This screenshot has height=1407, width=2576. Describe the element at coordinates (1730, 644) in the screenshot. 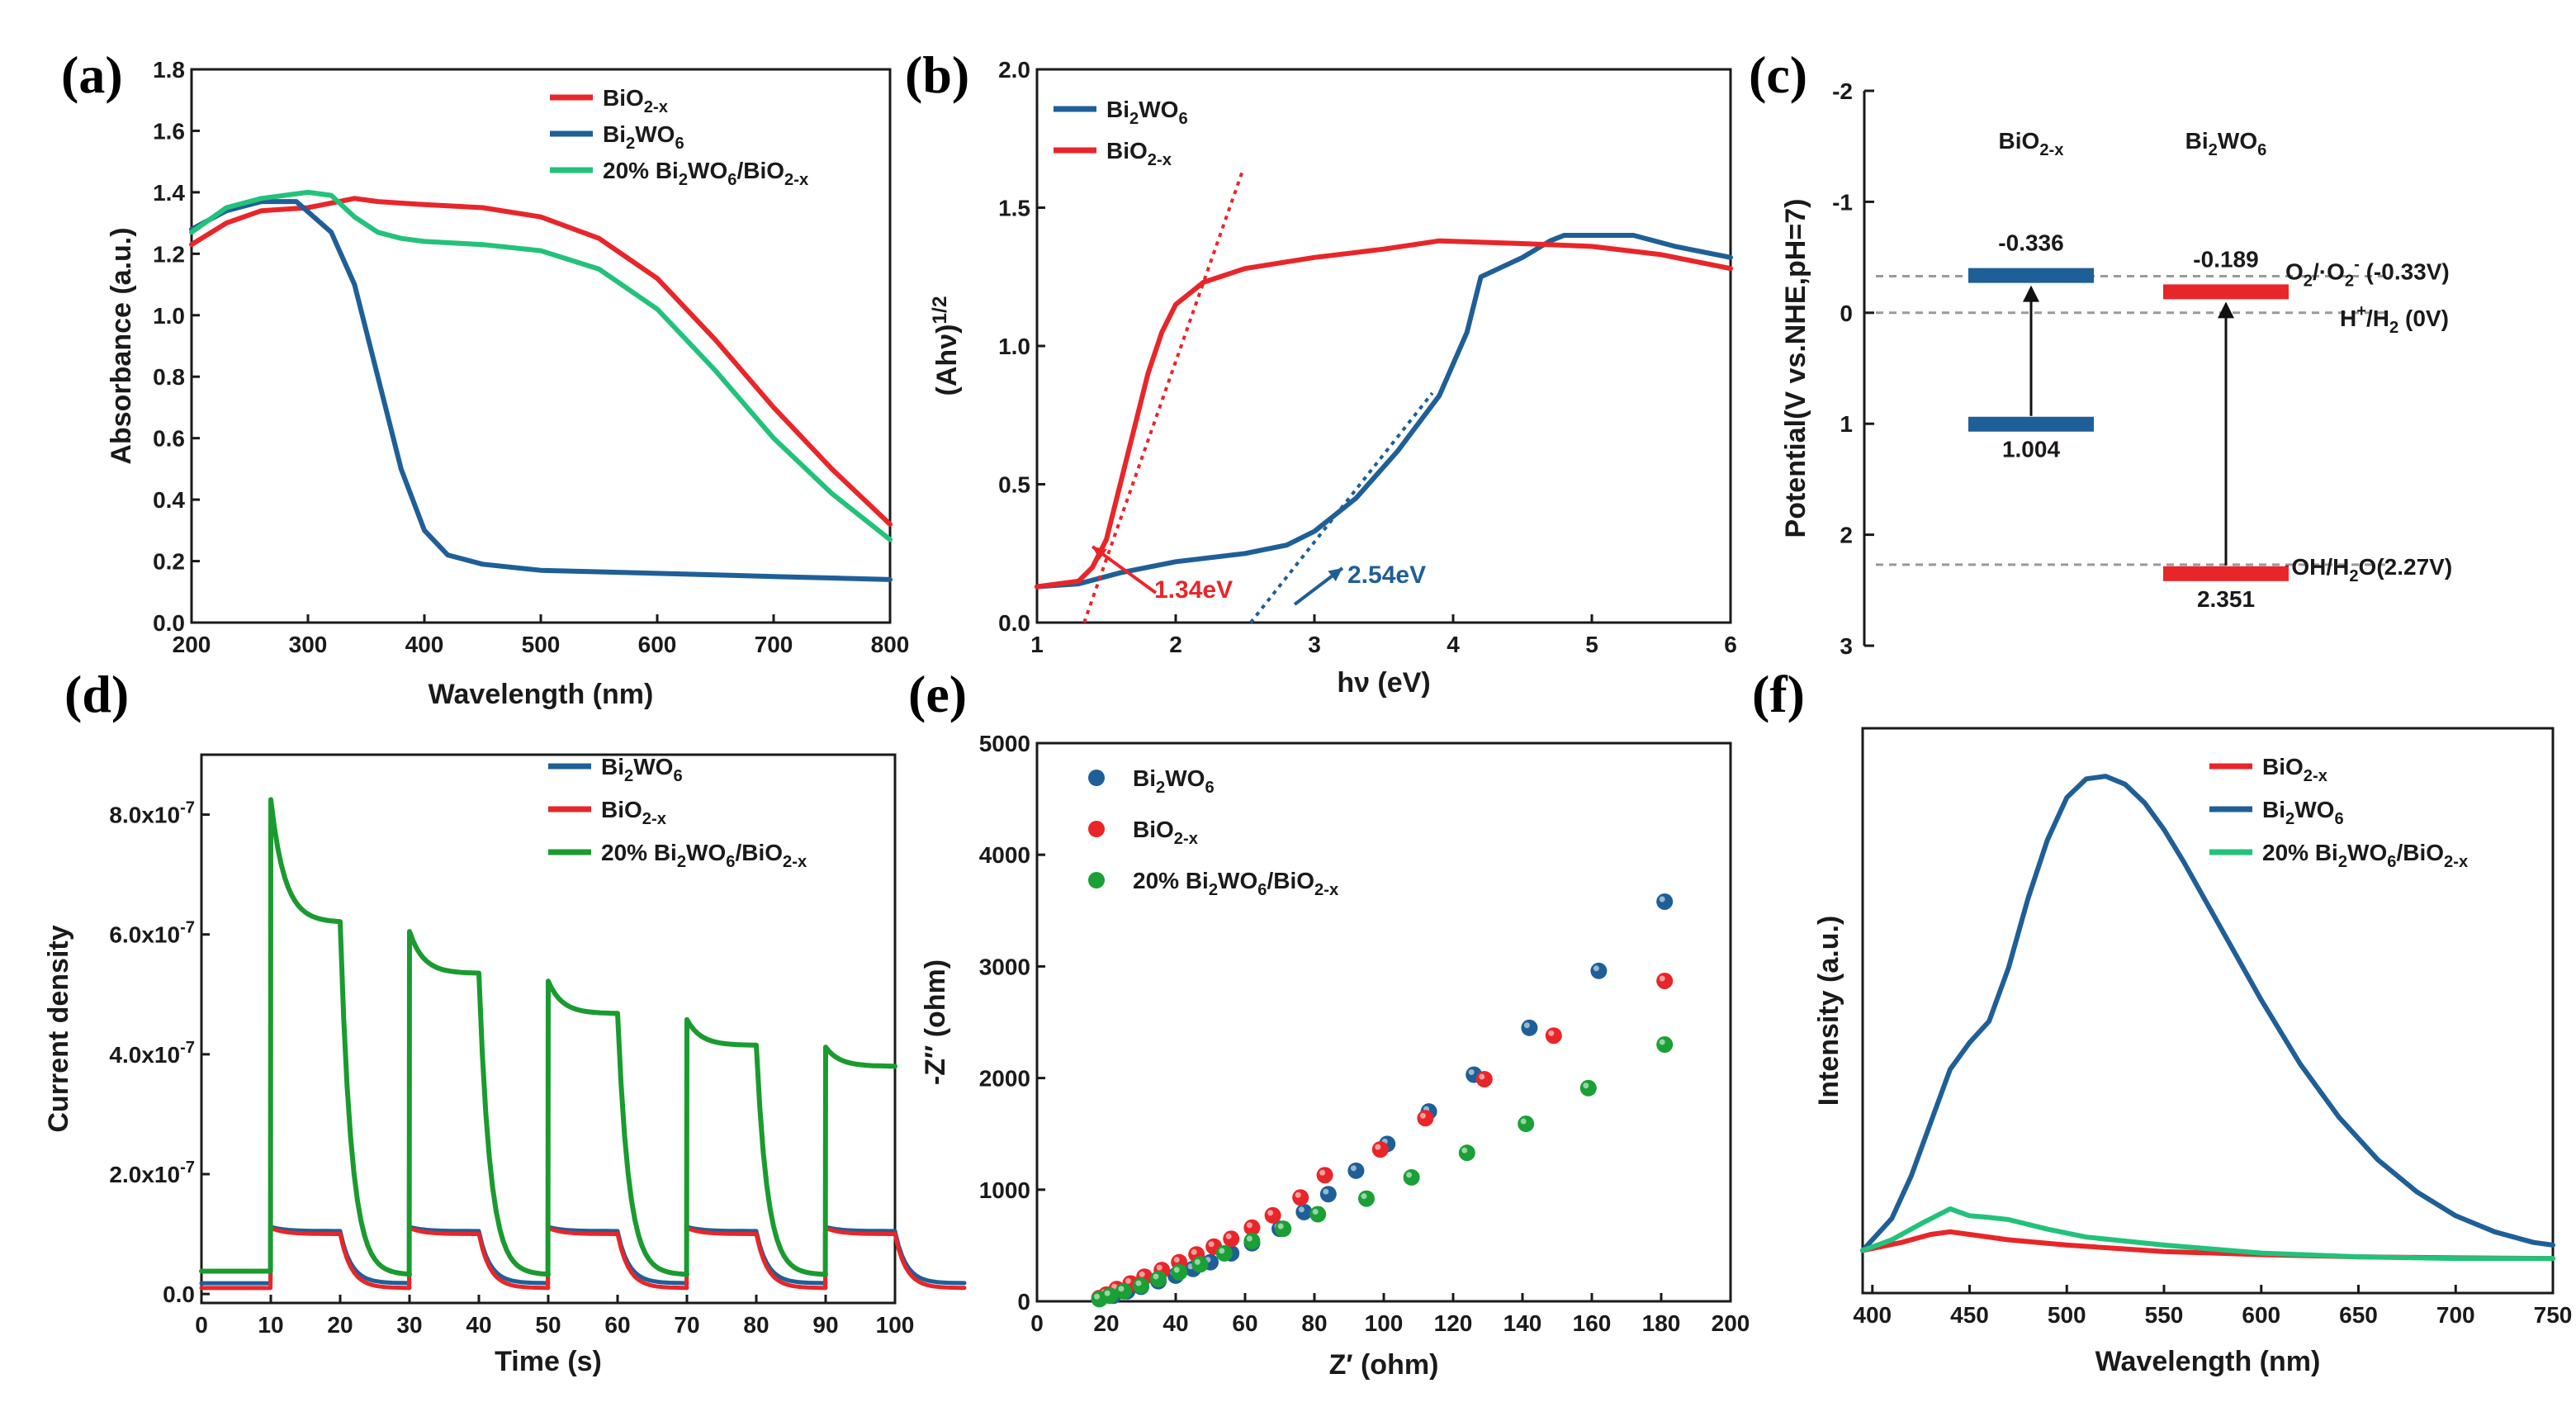

I see `x-tick-label-b: 6` at that location.